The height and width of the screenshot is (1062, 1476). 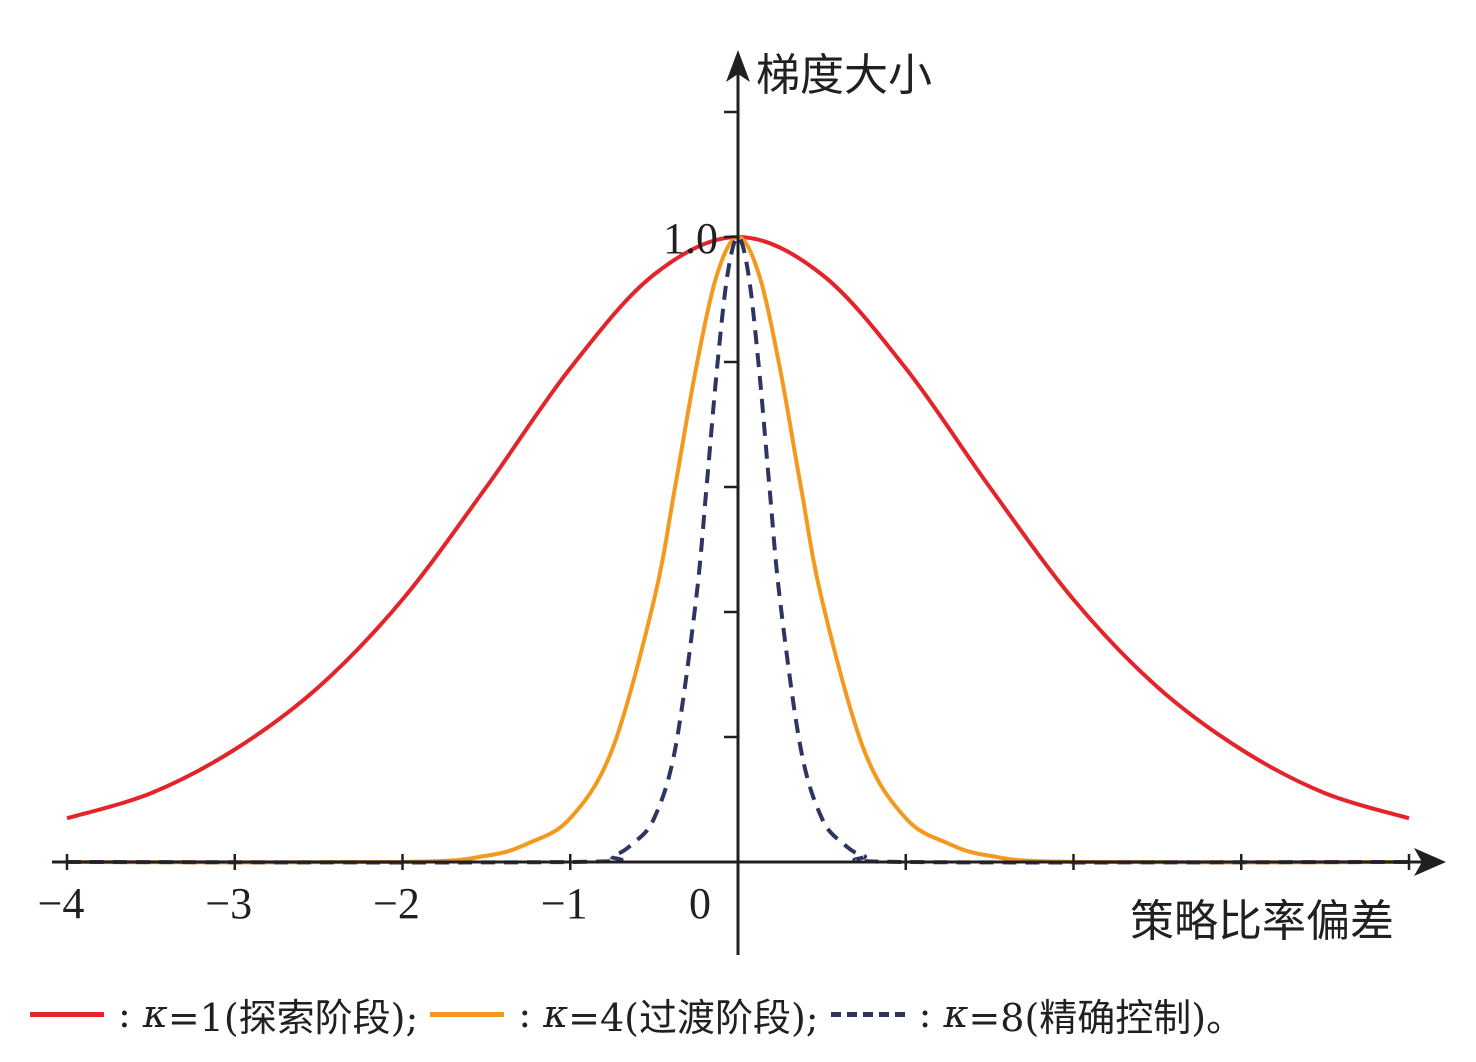 What do you see at coordinates (738, 66) in the screenshot?
I see `y-axis-arrow` at bounding box center [738, 66].